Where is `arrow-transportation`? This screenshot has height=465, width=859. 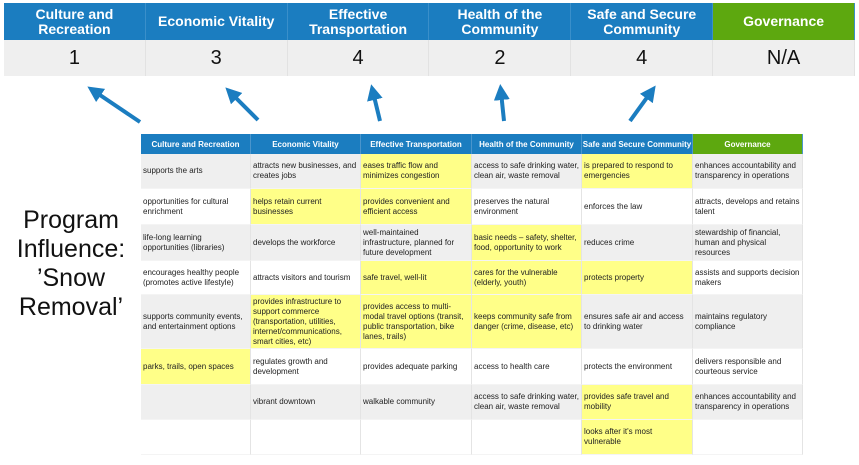
arrow-transportation is located at coordinates (375, 103).